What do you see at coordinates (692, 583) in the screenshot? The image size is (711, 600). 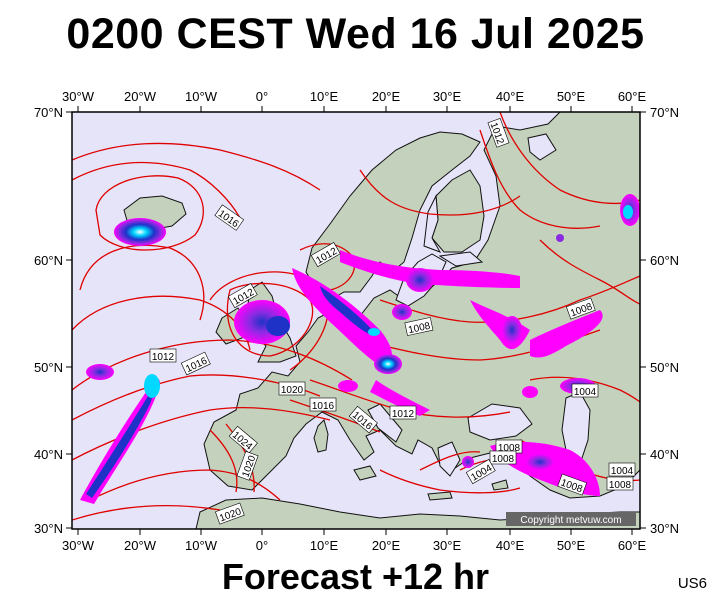 I see `product-code: US6` at bounding box center [692, 583].